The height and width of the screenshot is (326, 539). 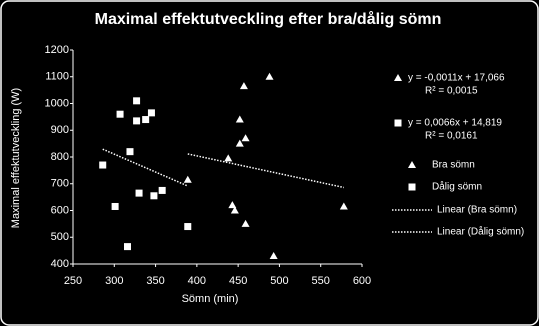 I want to click on legend-trend-label: Linear (Bra sömn), so click(x=477, y=210).